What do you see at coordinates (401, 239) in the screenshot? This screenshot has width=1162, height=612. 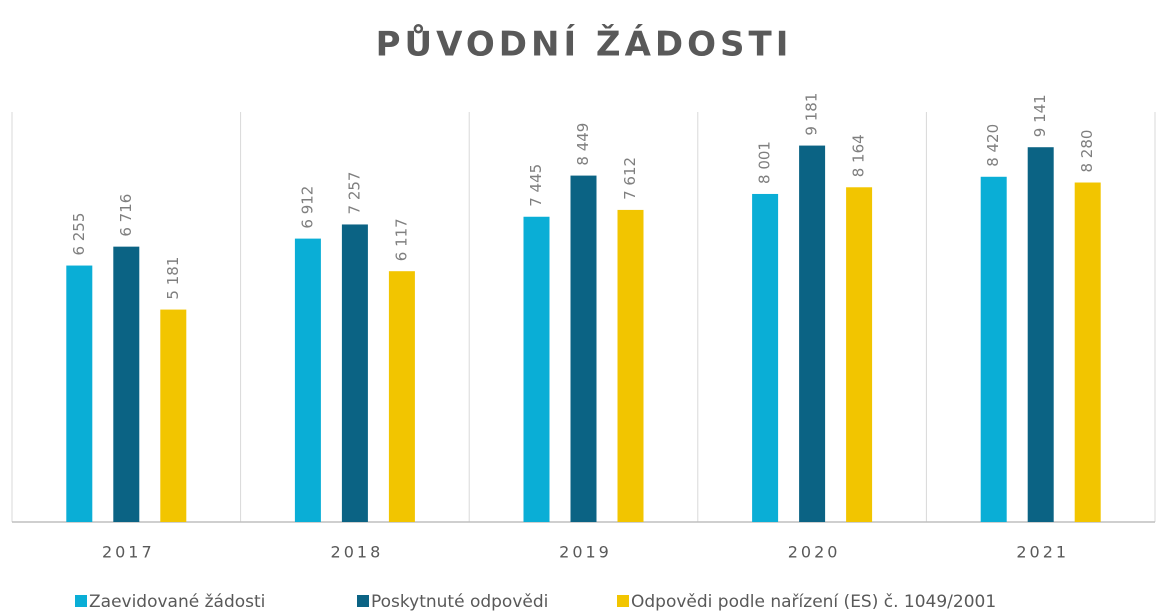 I see `data-label: 6 117` at bounding box center [401, 239].